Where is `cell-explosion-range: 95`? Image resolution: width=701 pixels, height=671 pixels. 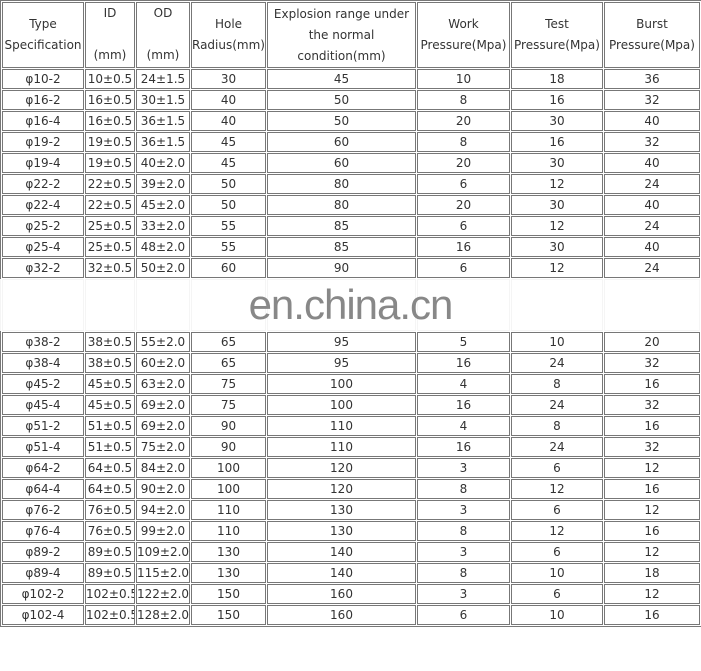 cell-explosion-range: 95 is located at coordinates (341, 342).